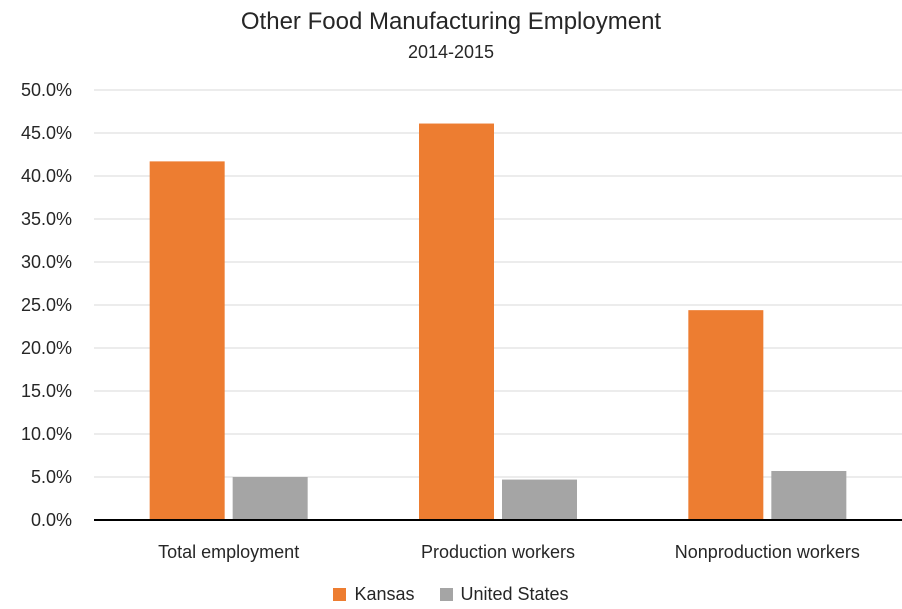 Image resolution: width=902 pixels, height=609 pixels. What do you see at coordinates (46, 176) in the screenshot?
I see `y-tick-label: 40.0%` at bounding box center [46, 176].